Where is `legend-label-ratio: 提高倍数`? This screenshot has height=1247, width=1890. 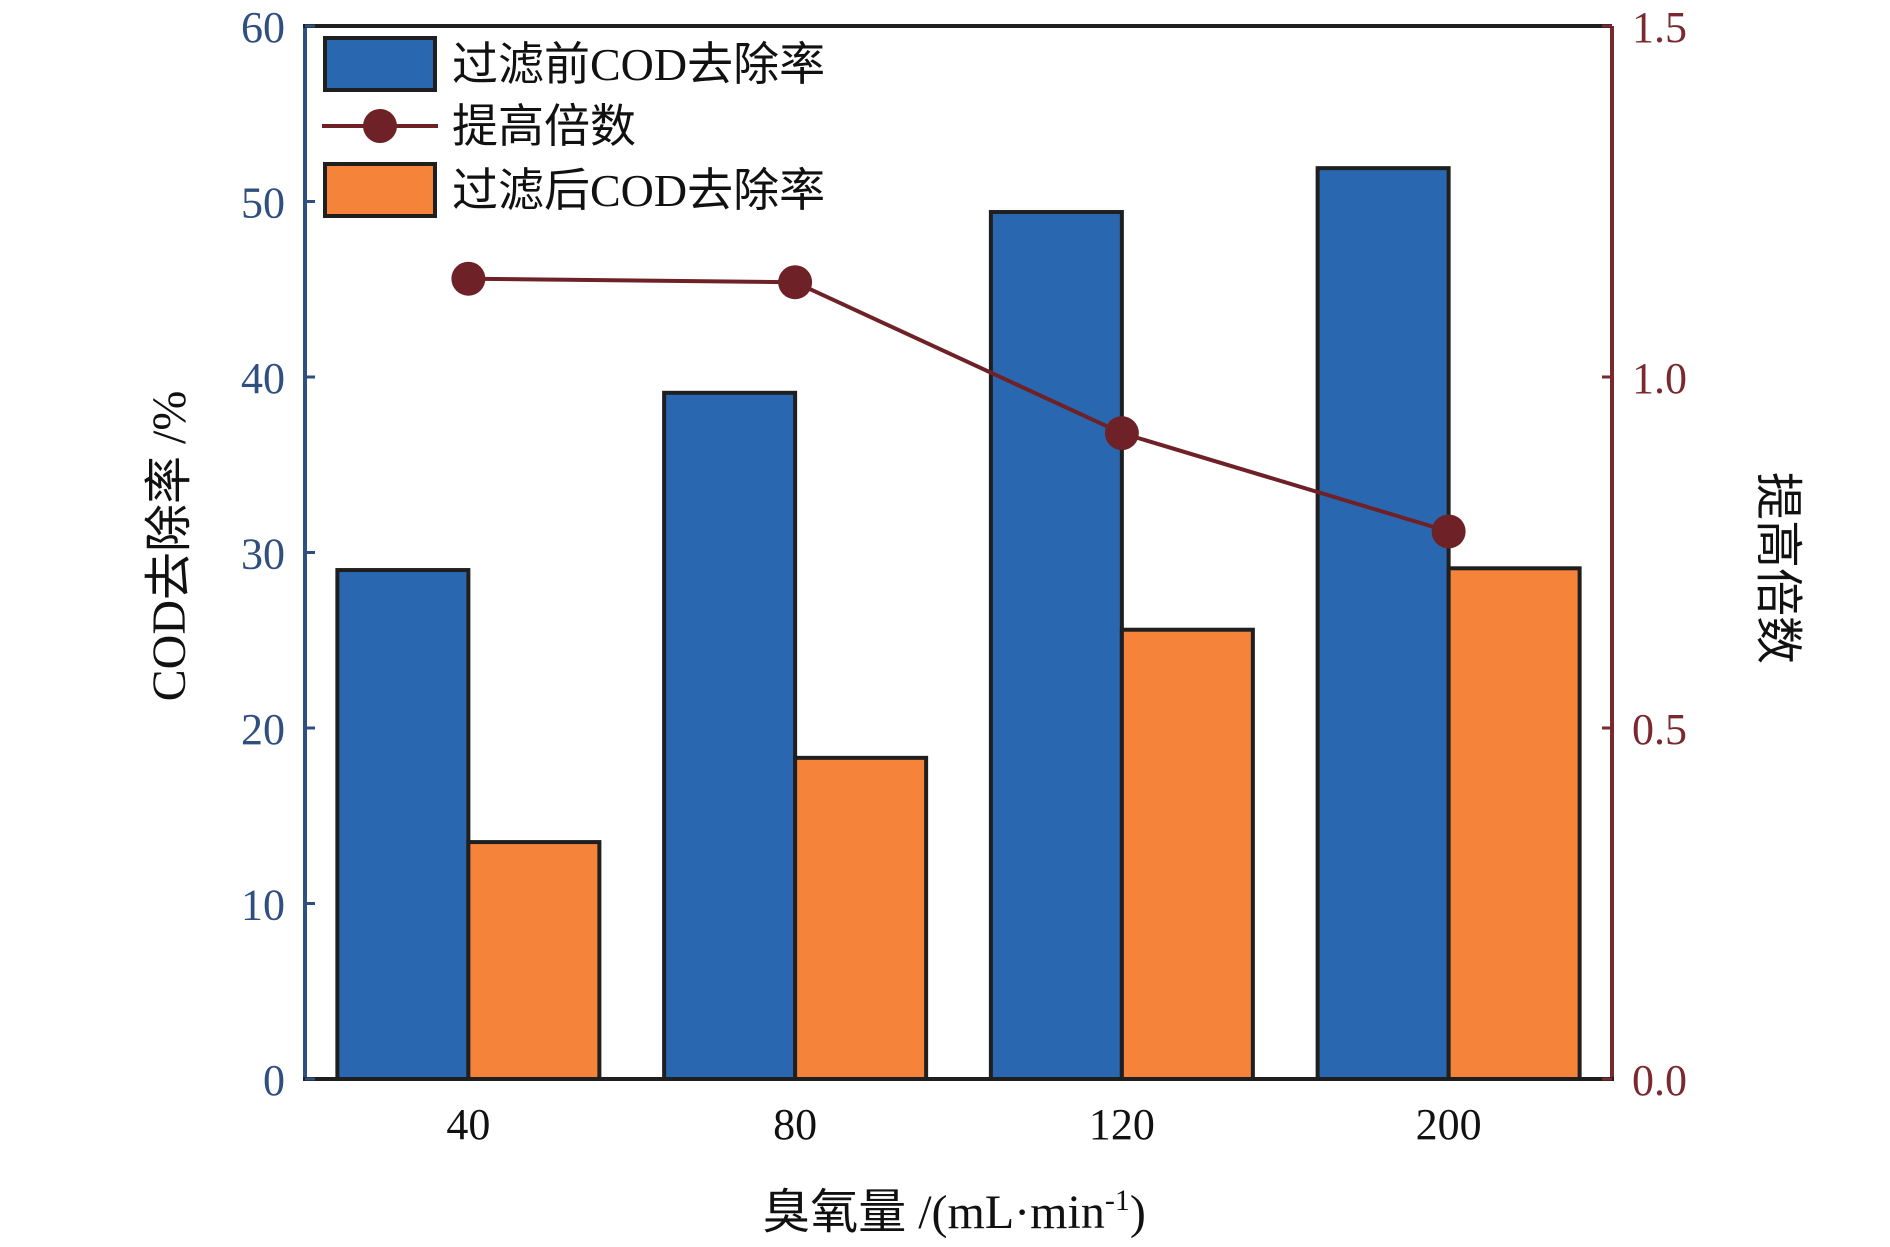
legend-label-ratio: 提高倍数 is located at coordinates (544, 126).